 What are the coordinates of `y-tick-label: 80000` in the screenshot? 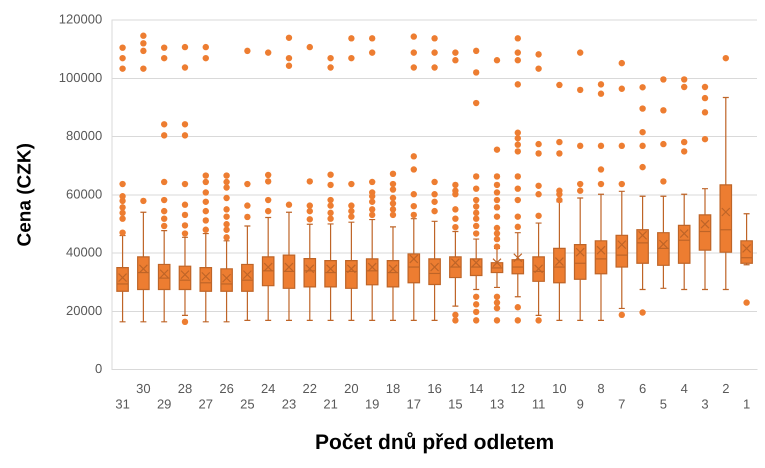 It's located at (84, 136).